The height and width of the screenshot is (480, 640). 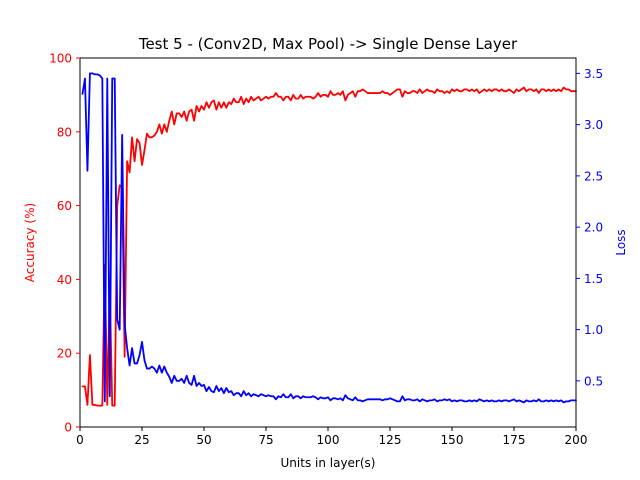 What do you see at coordinates (328, 463) in the screenshot?
I see `x-axis-label: Units in layer(s)` at bounding box center [328, 463].